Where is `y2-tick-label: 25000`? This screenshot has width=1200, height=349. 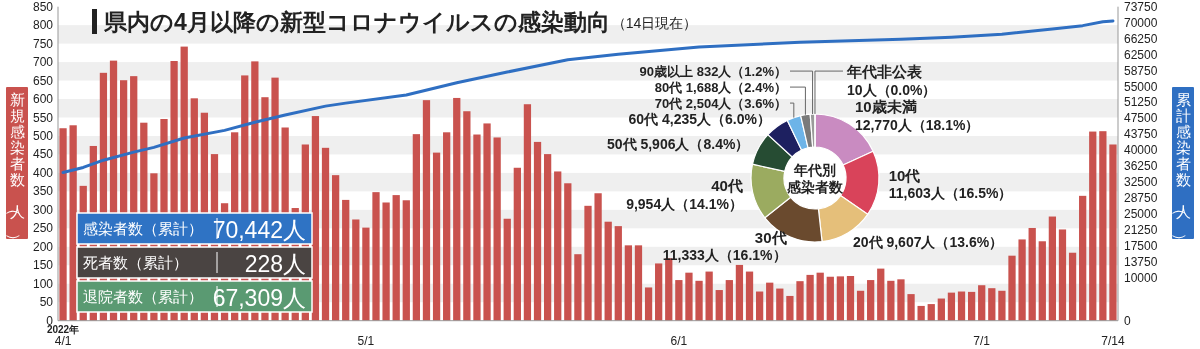
y2-tick-label: 25000 is located at coordinates (1141, 214).